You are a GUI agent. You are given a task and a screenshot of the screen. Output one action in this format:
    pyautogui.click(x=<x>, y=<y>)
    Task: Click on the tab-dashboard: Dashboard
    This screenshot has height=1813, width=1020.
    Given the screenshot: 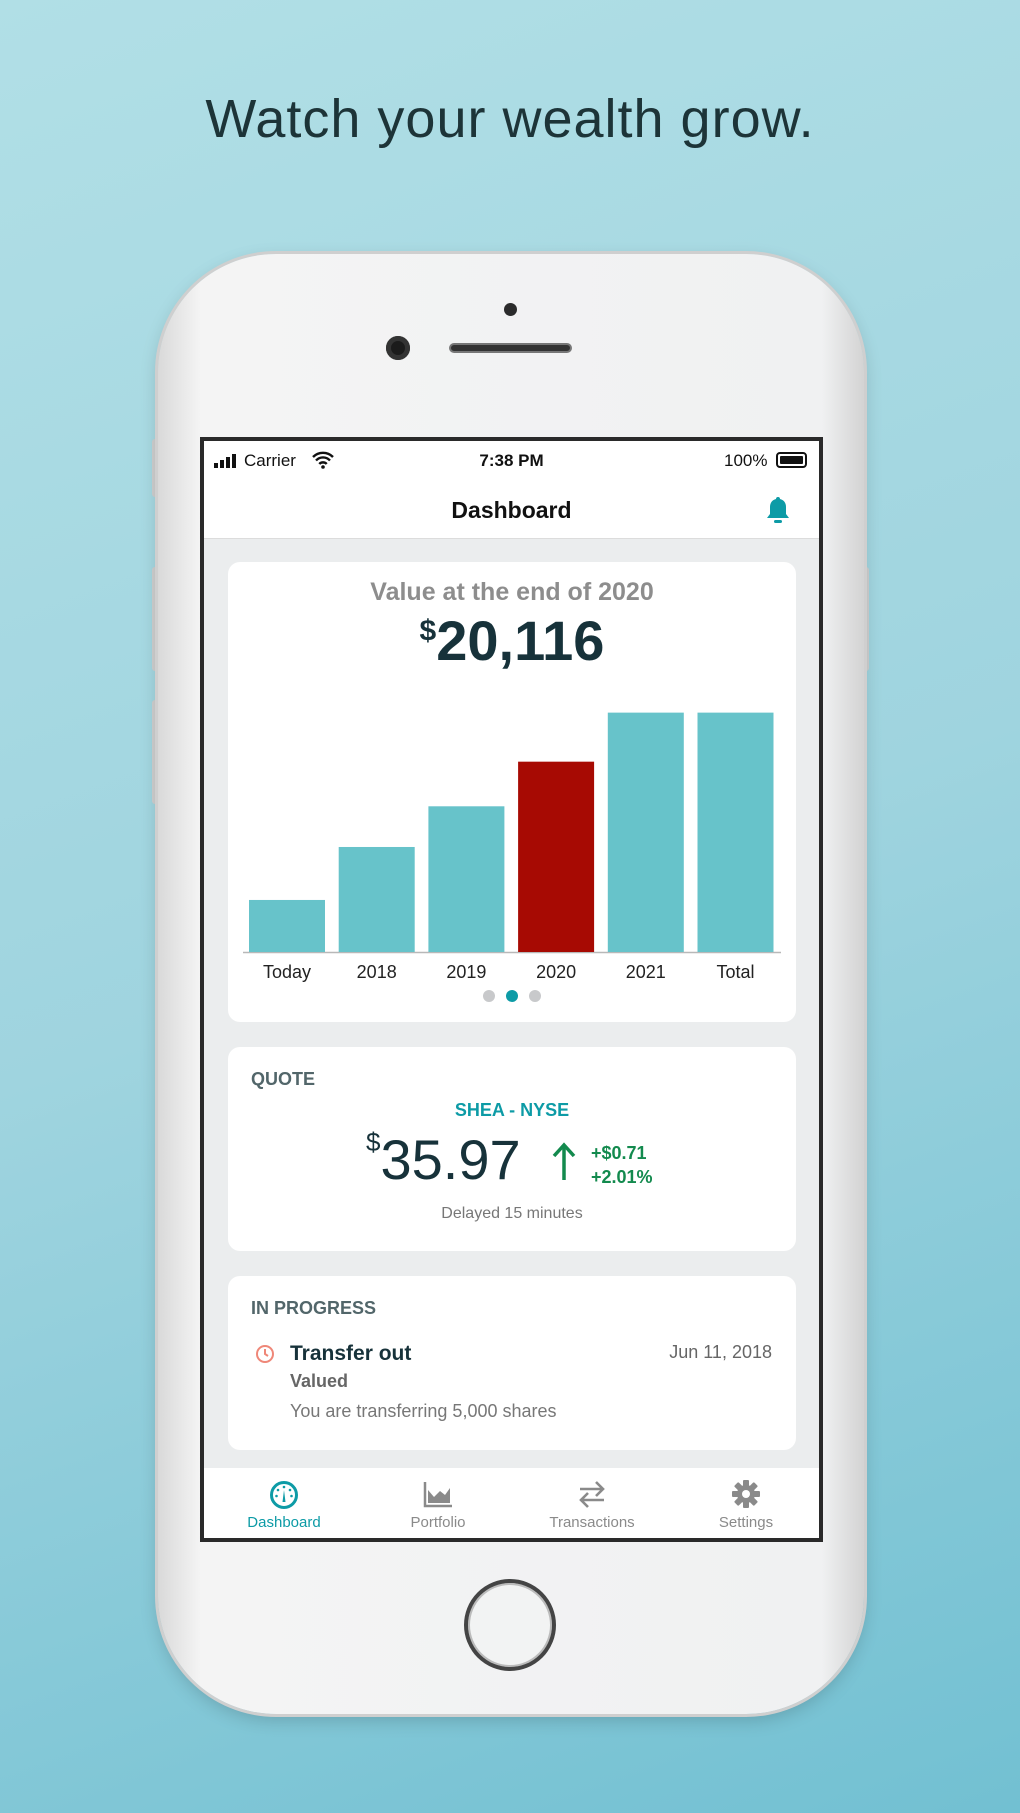 What is the action you would take?
    pyautogui.click(x=284, y=1503)
    